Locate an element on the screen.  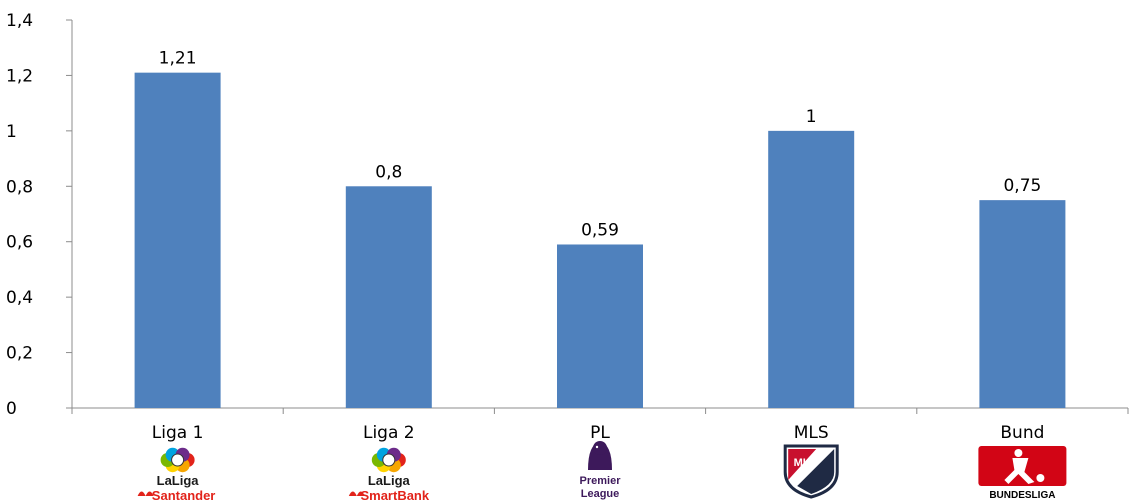
logo-line-1: BUNDESLIGA is located at coordinates (1022, 495).